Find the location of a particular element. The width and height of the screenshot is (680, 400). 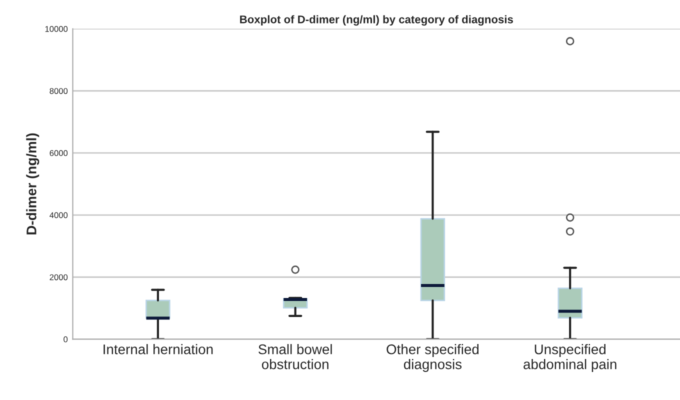

y-tick-label: 4000 is located at coordinates (59, 215).